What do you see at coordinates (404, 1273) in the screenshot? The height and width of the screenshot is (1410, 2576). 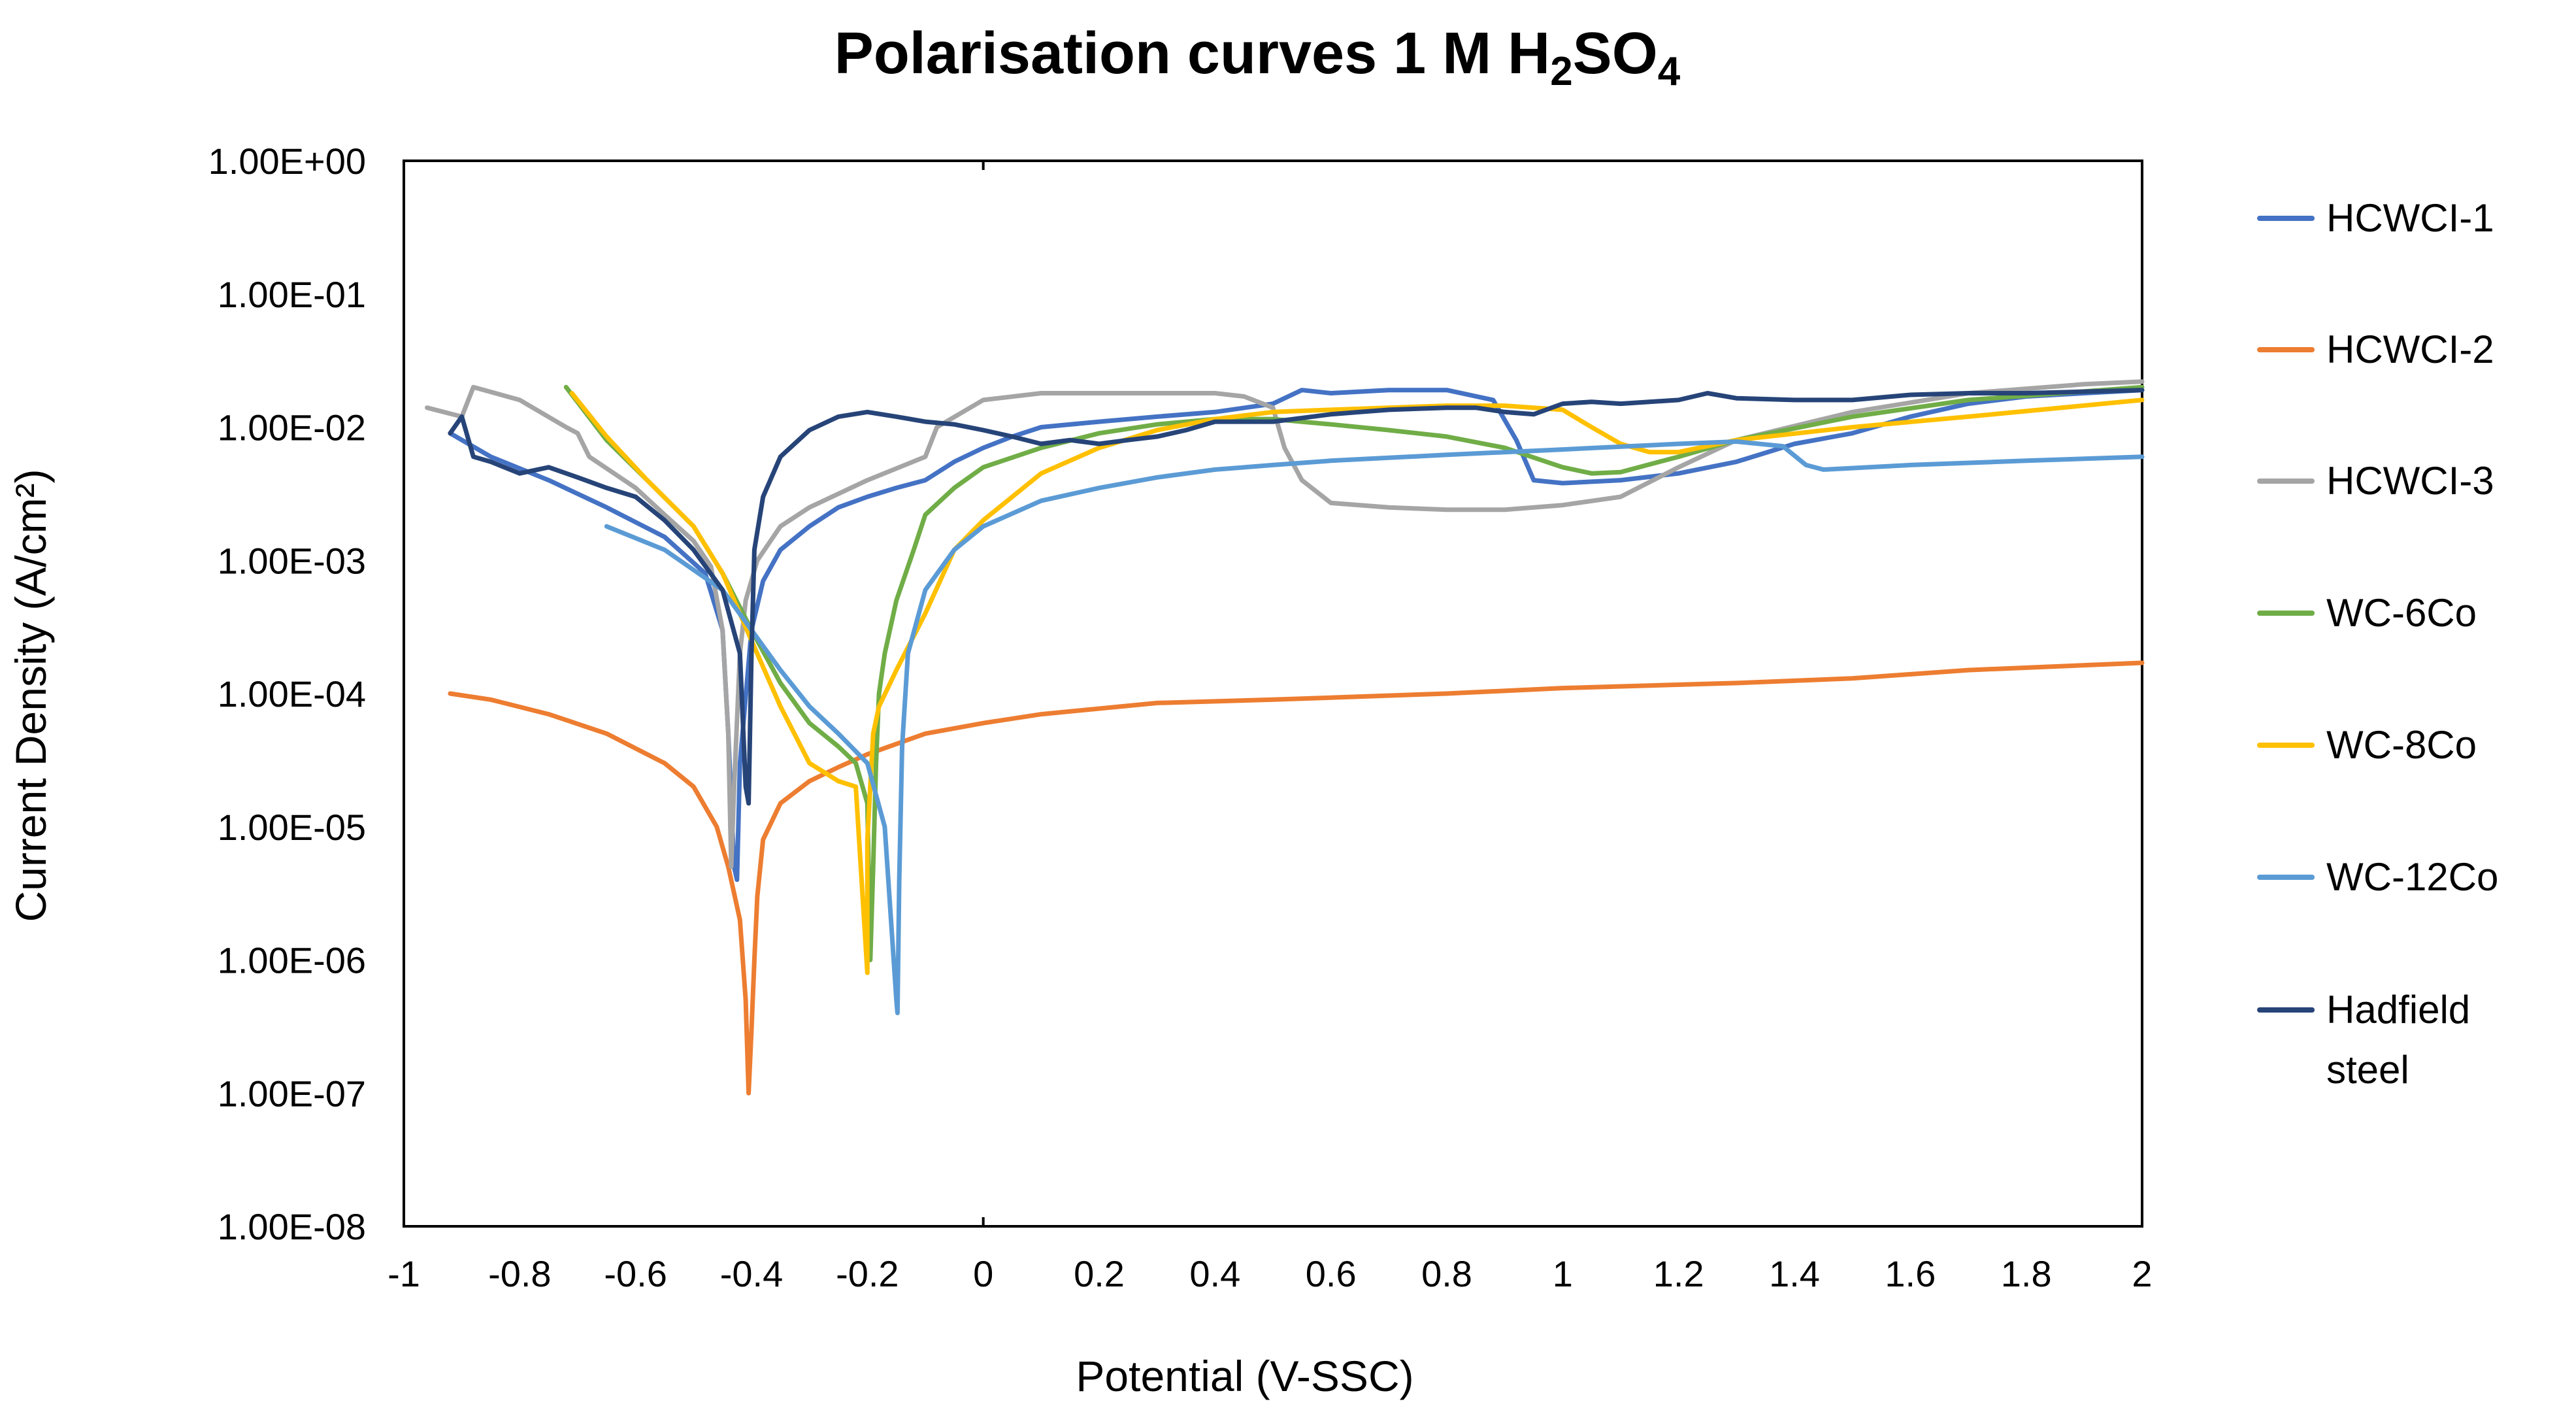 I see `x-tick-label: -1` at bounding box center [404, 1273].